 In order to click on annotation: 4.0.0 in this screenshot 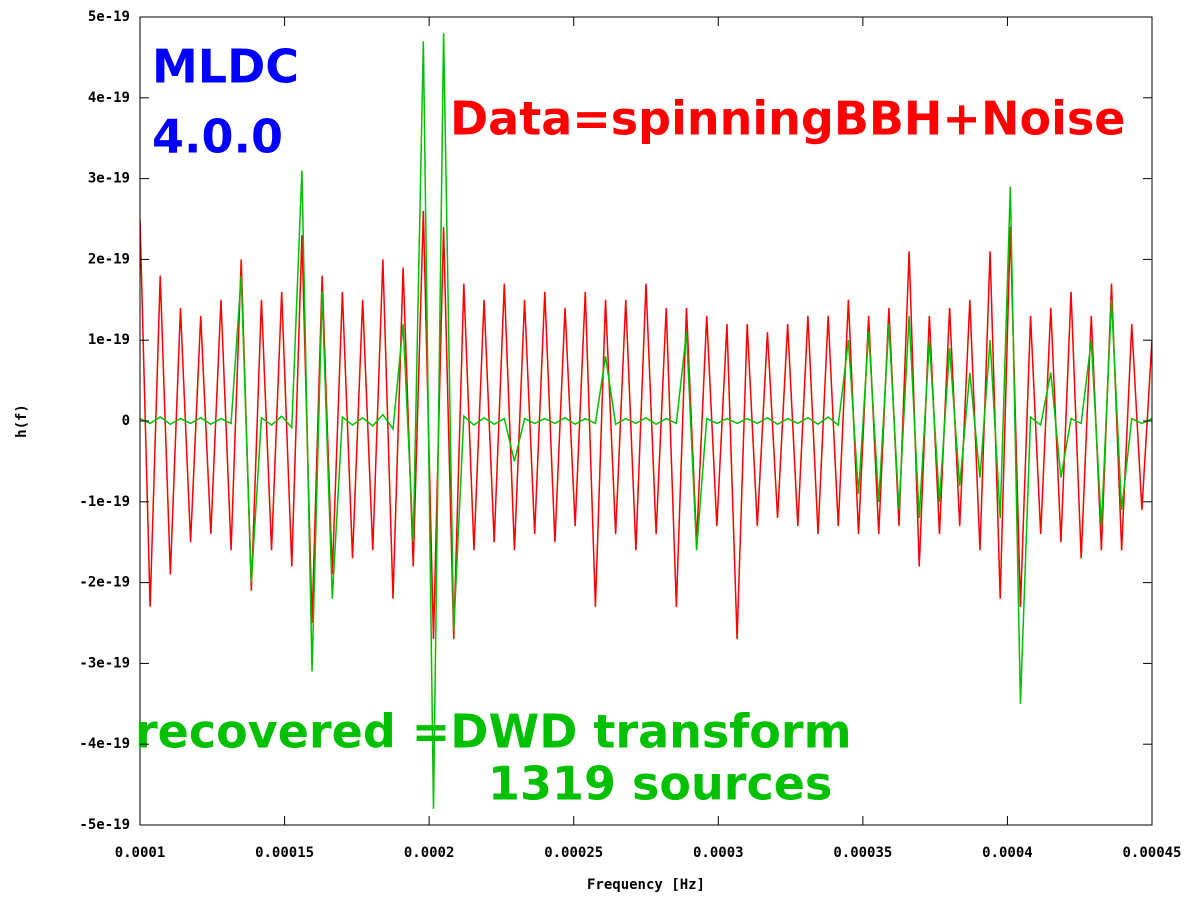, I will do `click(217, 137)`.